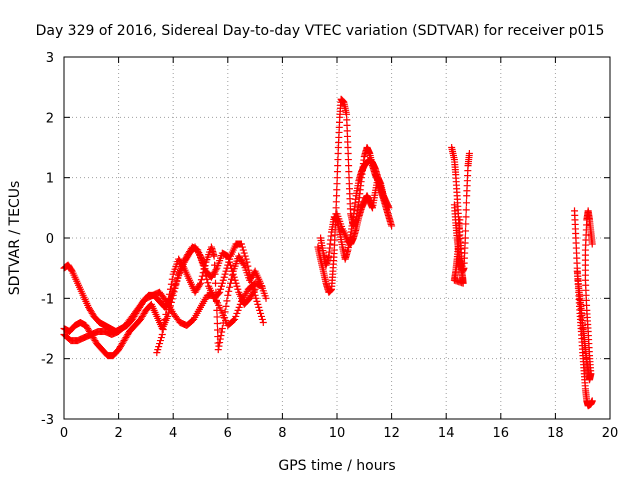  What do you see at coordinates (610, 433) in the screenshot?
I see `x-tick-label: 20` at bounding box center [610, 433].